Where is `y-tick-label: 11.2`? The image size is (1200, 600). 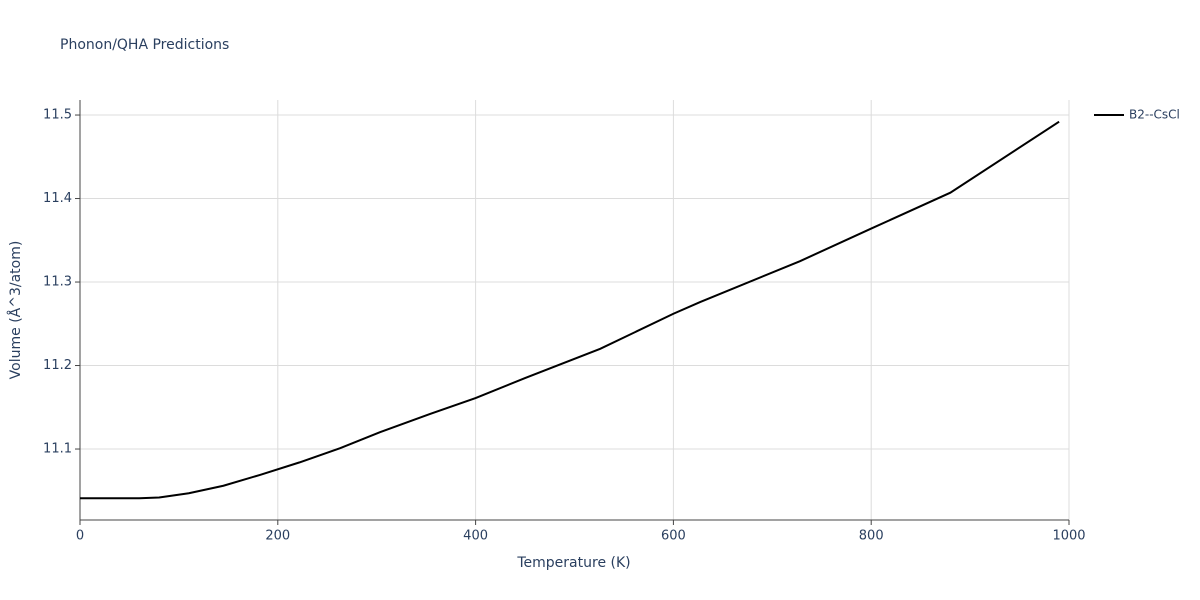 y-tick-label: 11.2 is located at coordinates (57, 365).